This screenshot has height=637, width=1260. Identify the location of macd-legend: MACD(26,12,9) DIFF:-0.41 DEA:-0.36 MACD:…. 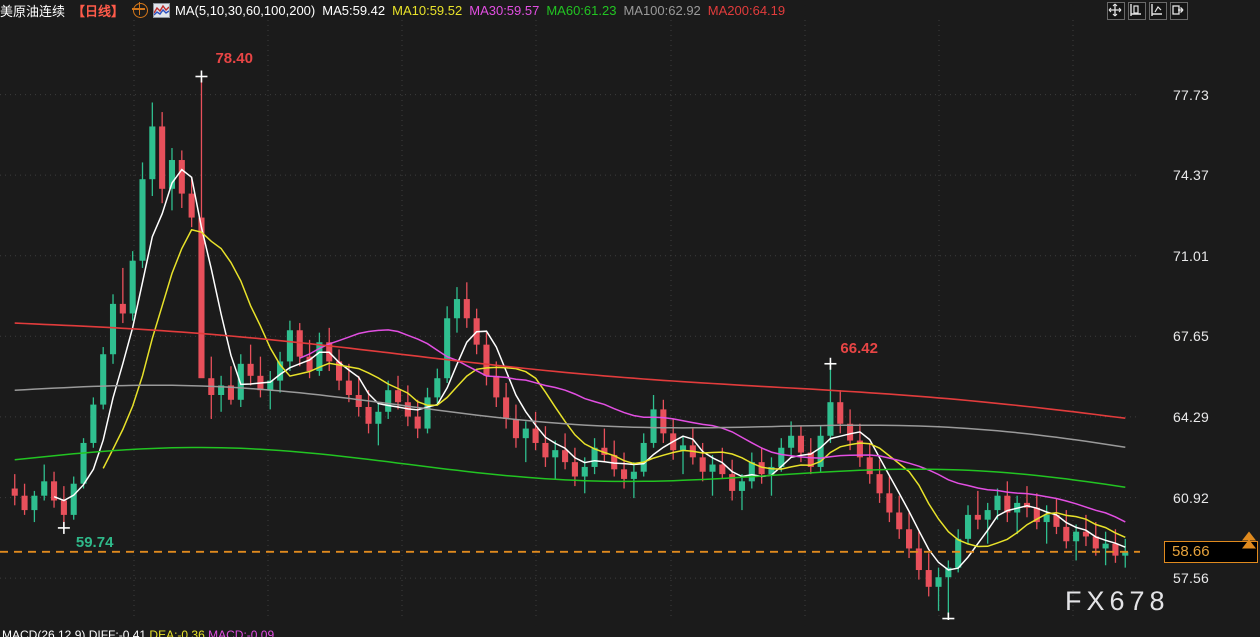
(138, 632).